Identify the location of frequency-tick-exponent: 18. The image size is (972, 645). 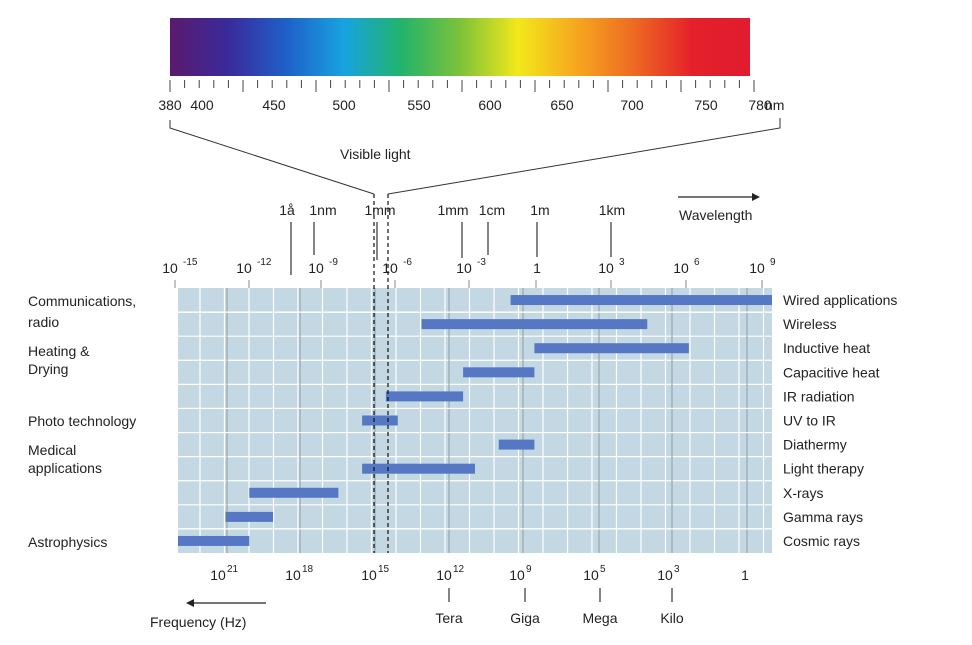
(308, 569).